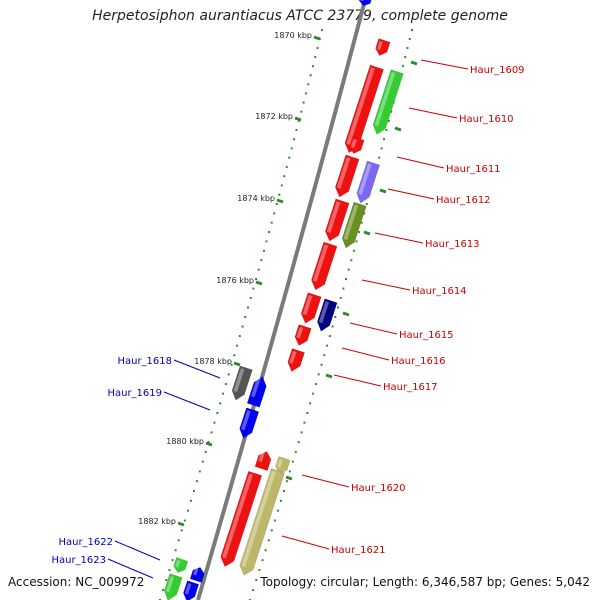 Image resolution: width=600 pixels, height=600 pixels. Describe the element at coordinates (85, 542) in the screenshot. I see `gene-label: Haur_1622` at that location.